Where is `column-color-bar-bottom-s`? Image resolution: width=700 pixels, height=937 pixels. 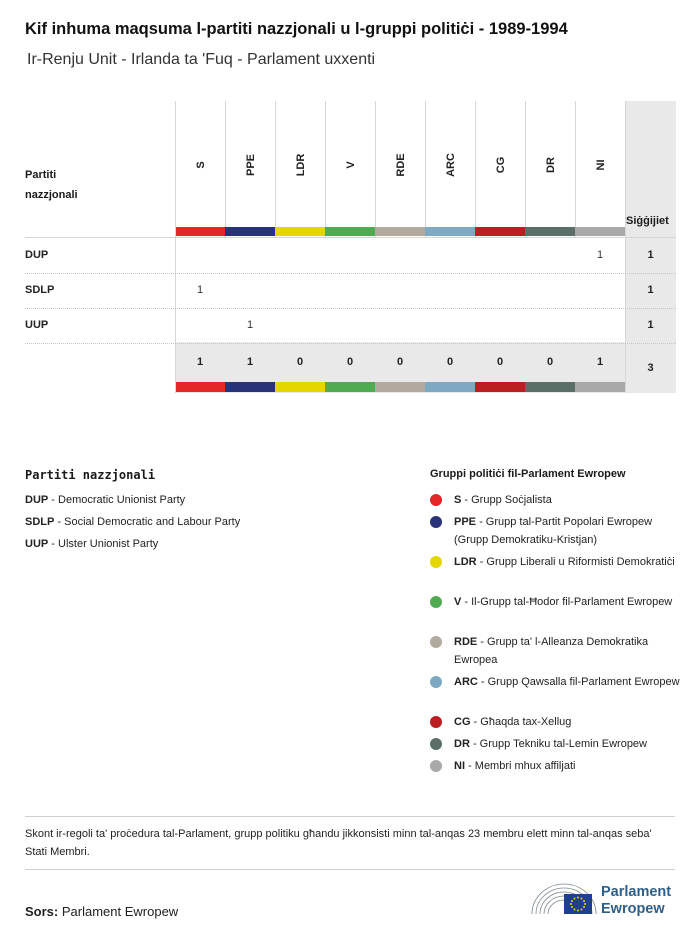
column-color-bar-bottom-s is located at coordinates (200, 387).